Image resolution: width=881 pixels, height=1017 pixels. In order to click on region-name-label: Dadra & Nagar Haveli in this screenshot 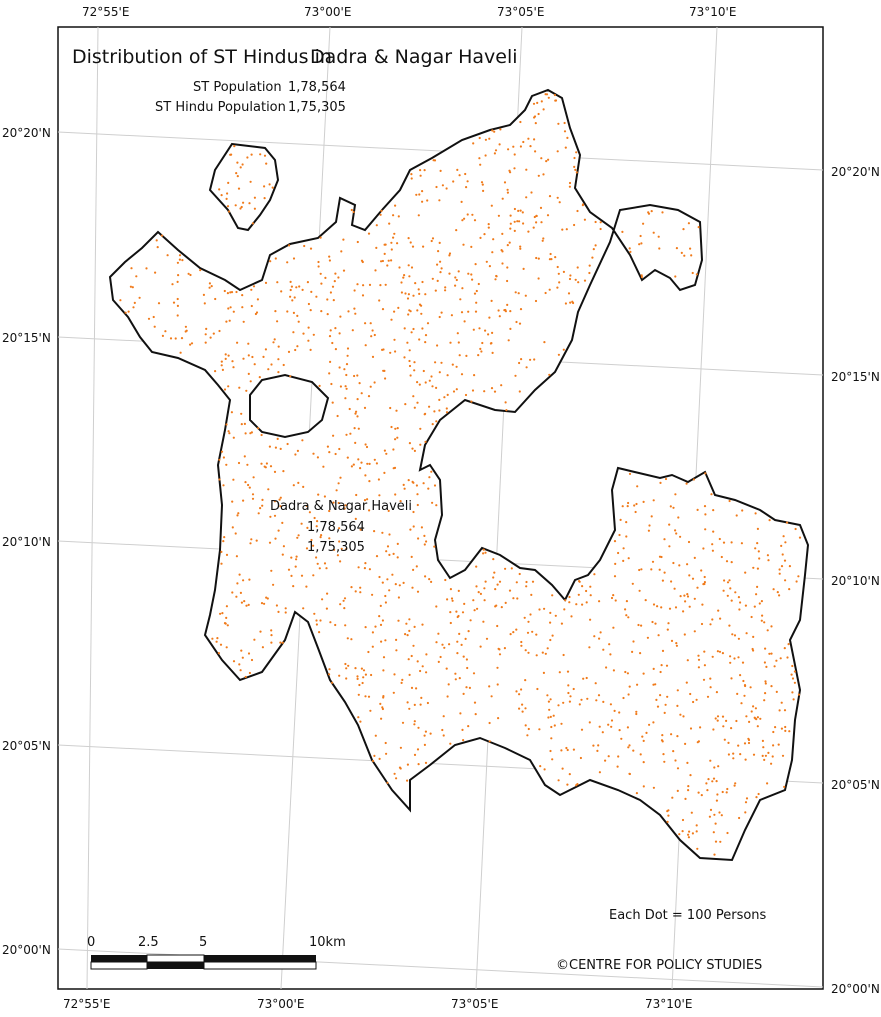, I will do `click(341, 506)`.